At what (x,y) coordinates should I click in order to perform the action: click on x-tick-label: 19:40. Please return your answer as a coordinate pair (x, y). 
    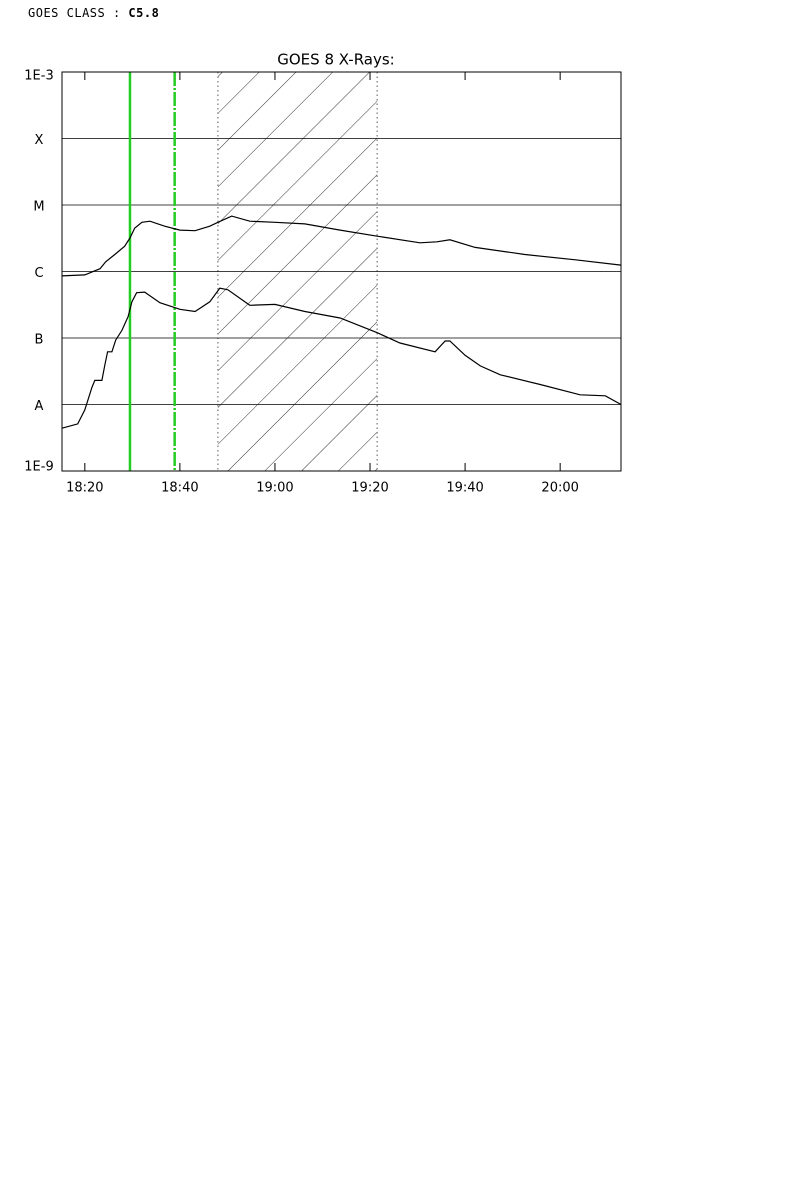
    Looking at the image, I should click on (464, 488).